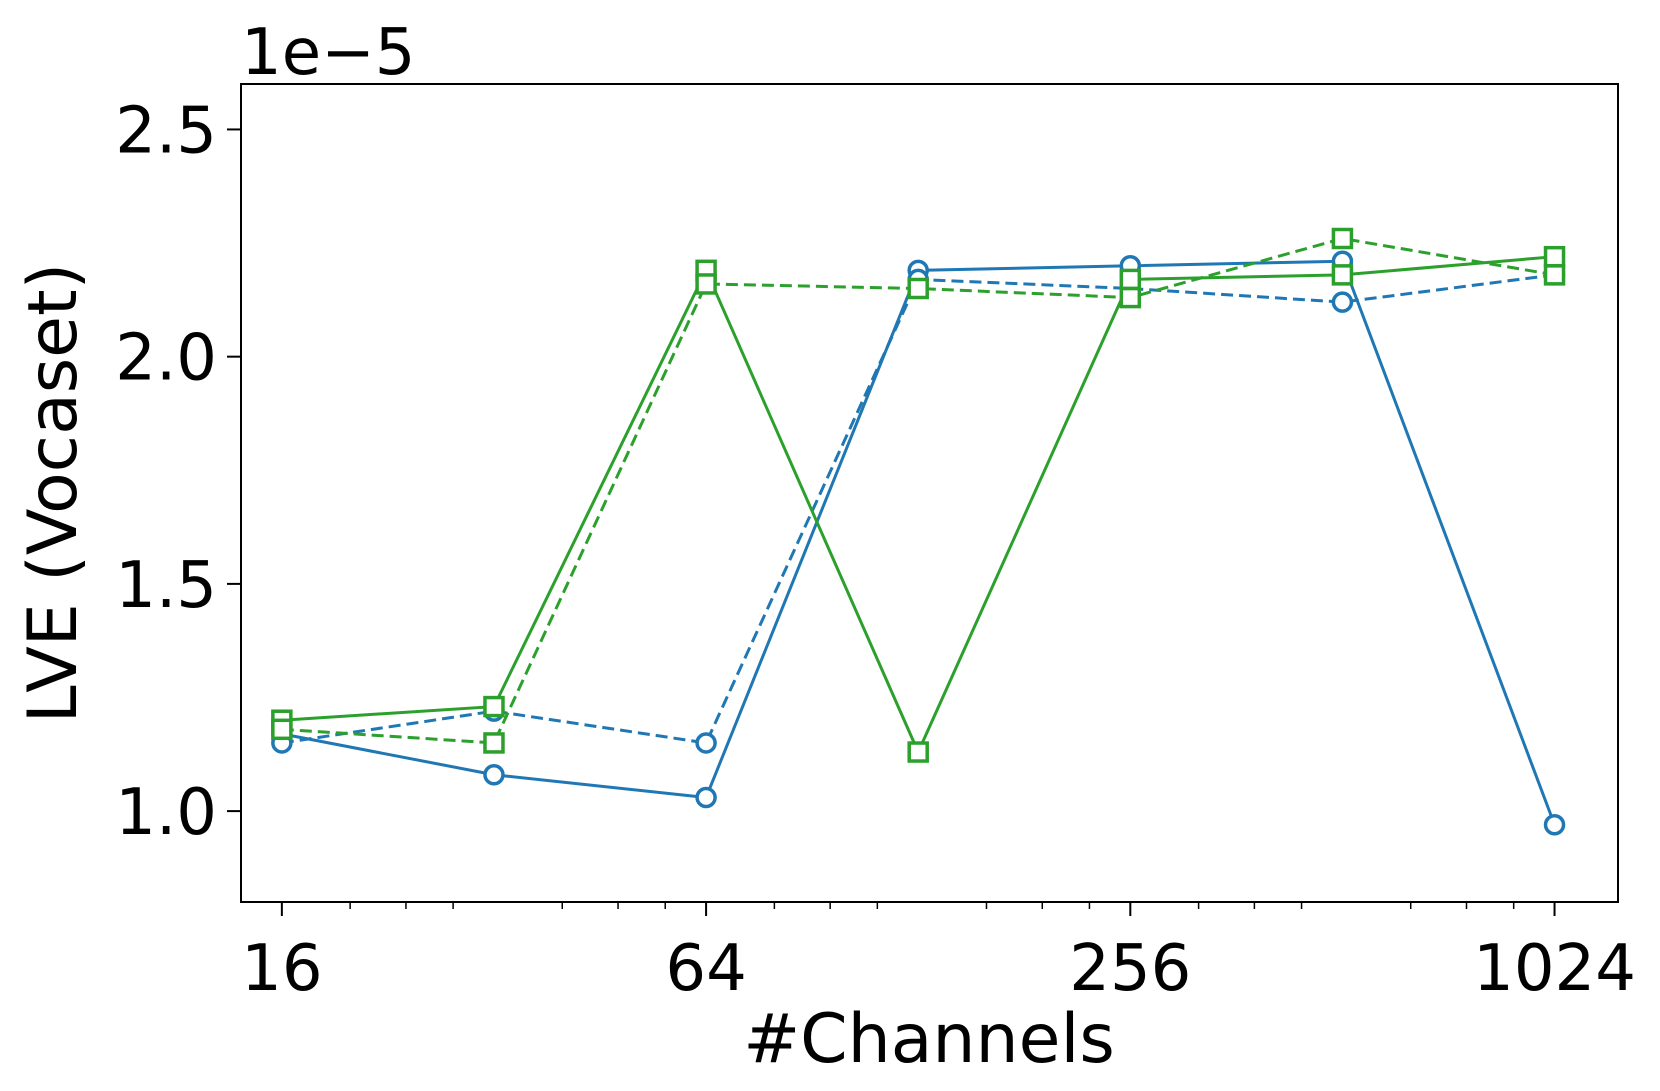 The height and width of the screenshot is (1091, 1660). Describe the element at coordinates (281, 969) in the screenshot. I see `x-tick-label: 16` at that location.